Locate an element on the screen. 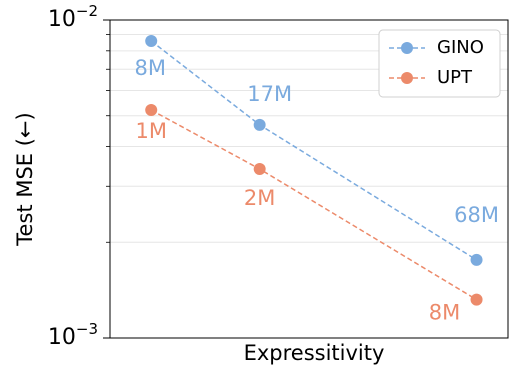 The height and width of the screenshot is (369, 509). y-axis-label: Test MSE (←) is located at coordinates (25, 179).